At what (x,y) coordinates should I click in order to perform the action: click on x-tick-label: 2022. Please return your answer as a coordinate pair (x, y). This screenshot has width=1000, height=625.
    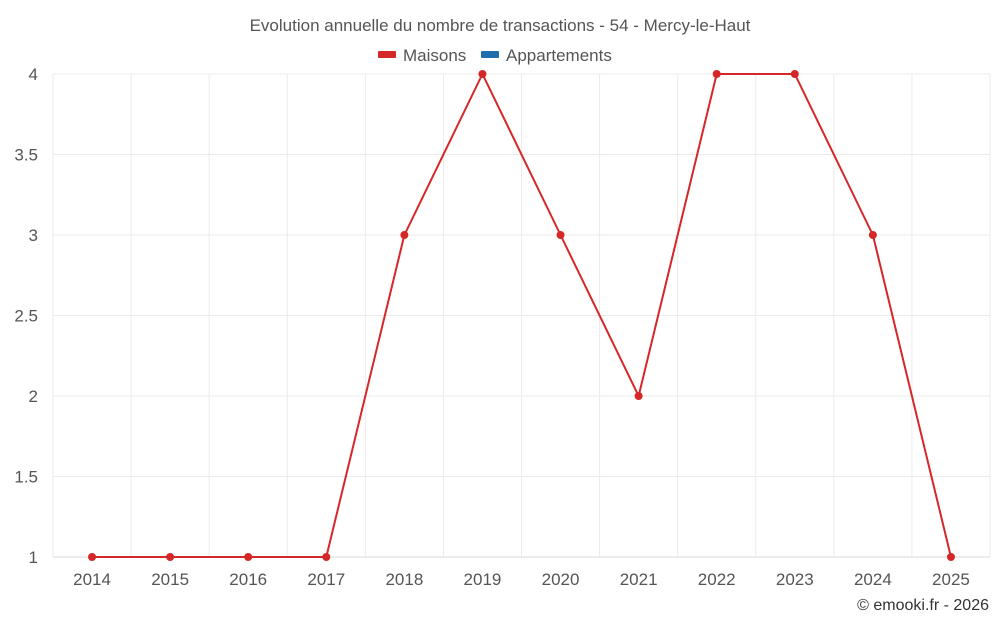
    Looking at the image, I should click on (717, 579).